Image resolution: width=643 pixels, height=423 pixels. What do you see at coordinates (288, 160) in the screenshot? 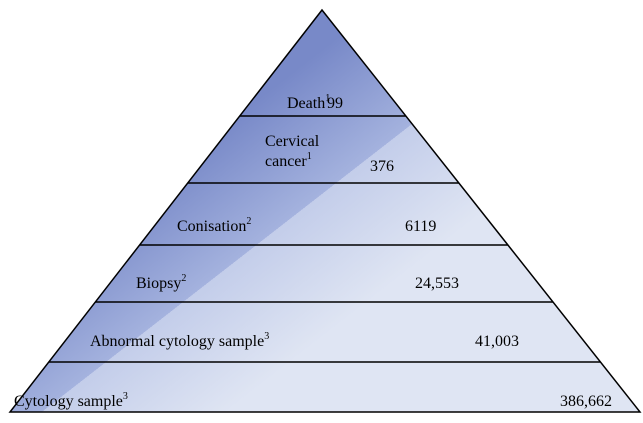
I see `level-label: cancer1` at bounding box center [288, 160].